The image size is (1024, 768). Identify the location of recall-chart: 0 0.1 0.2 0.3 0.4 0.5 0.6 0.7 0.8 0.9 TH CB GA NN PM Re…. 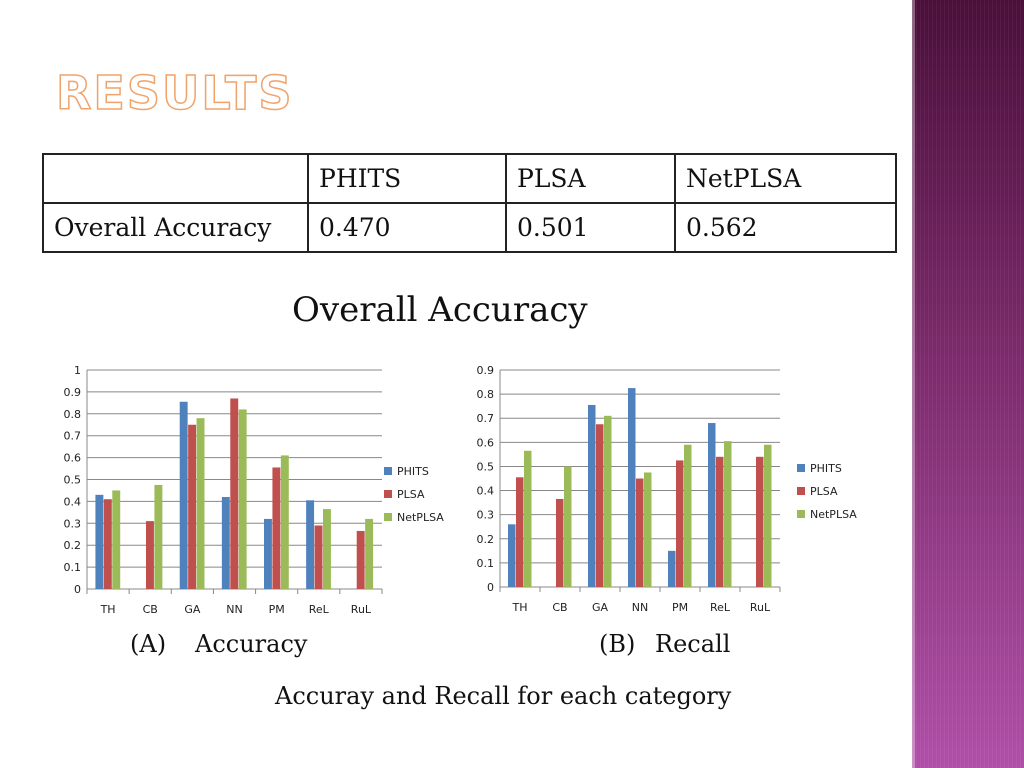
(667, 489).